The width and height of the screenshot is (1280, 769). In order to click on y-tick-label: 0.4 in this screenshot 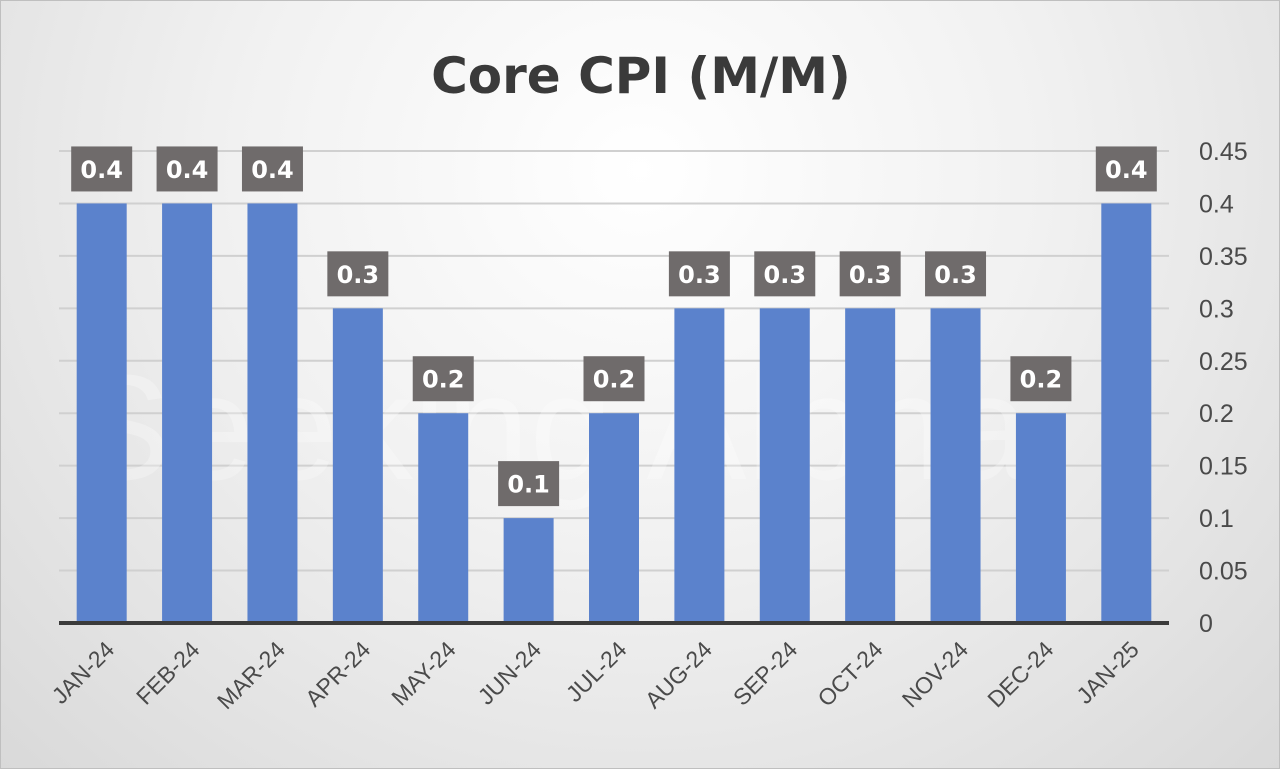, I will do `click(1216, 204)`.